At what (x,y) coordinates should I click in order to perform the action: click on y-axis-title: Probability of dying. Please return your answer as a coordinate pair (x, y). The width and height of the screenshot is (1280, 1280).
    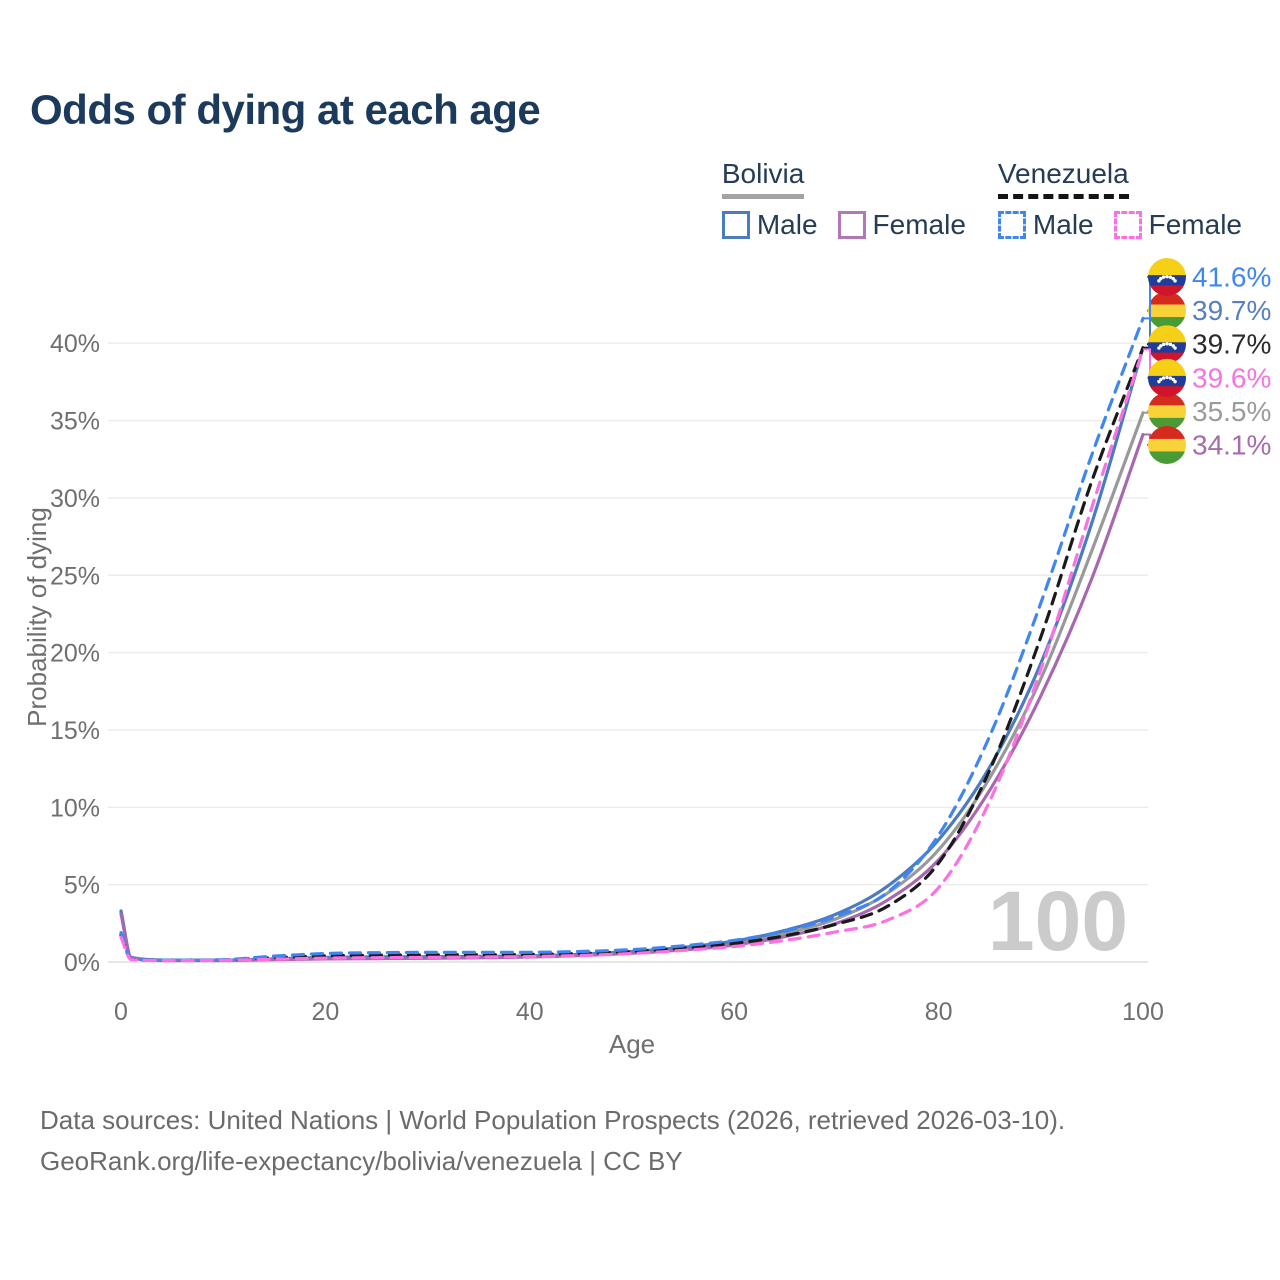
    Looking at the image, I should click on (37, 617).